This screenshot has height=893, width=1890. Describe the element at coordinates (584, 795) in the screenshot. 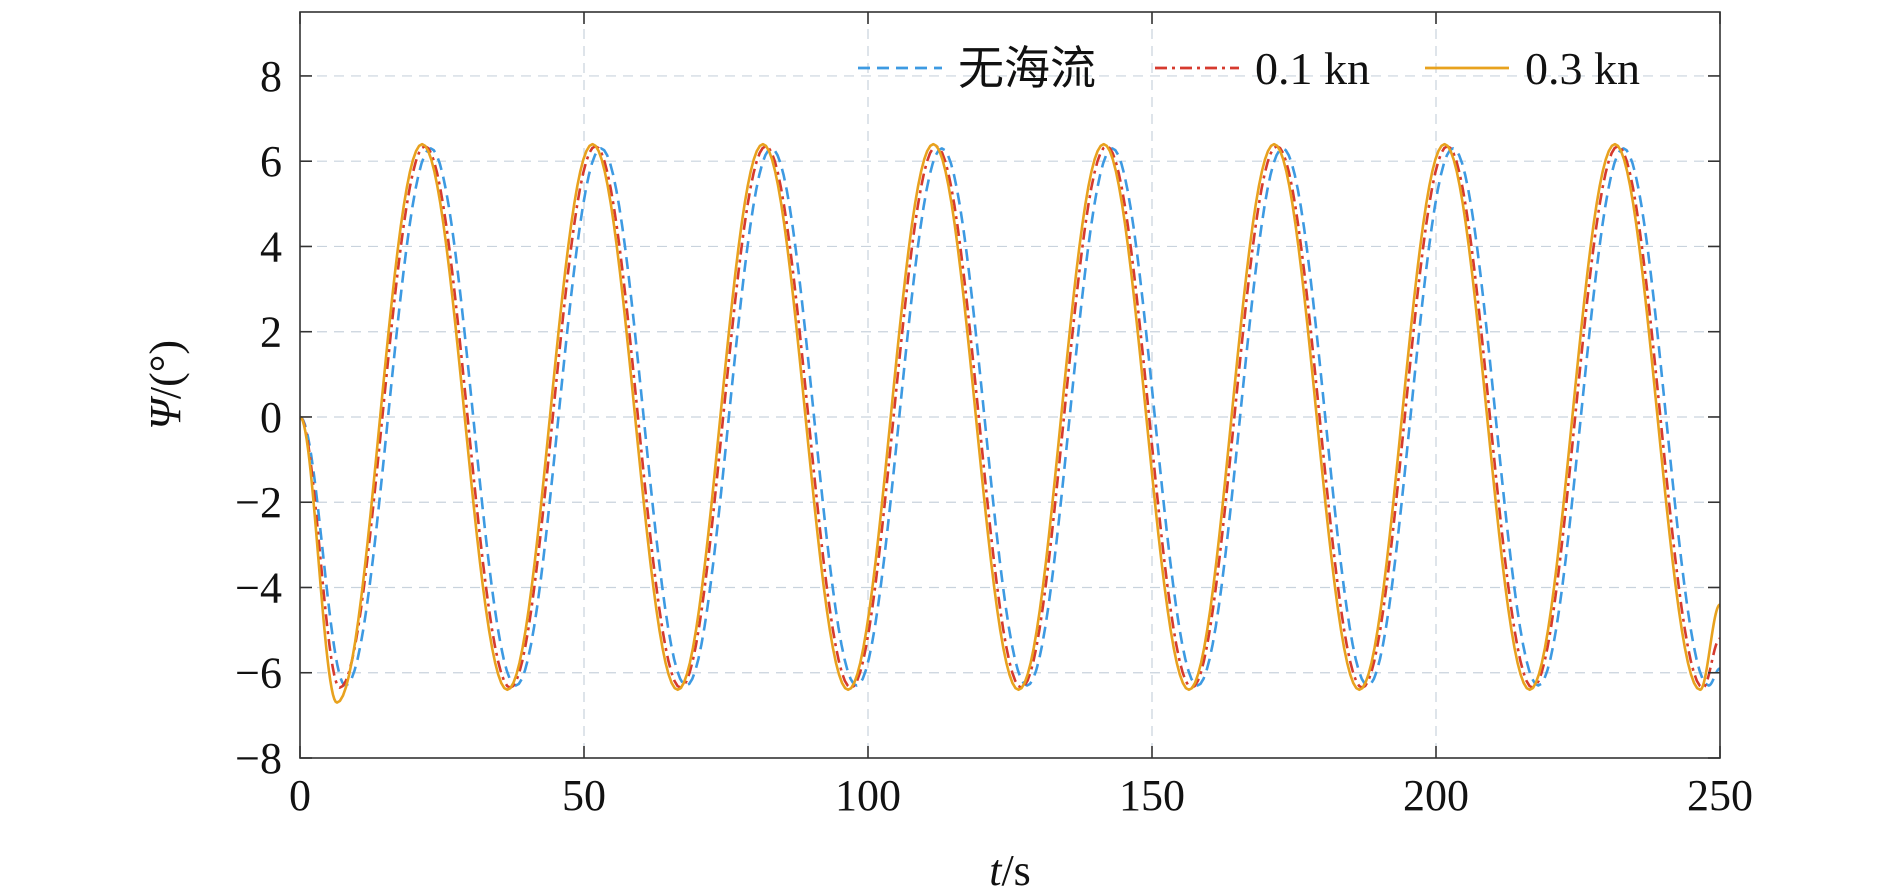

I see `x-tick-label: 50` at that location.